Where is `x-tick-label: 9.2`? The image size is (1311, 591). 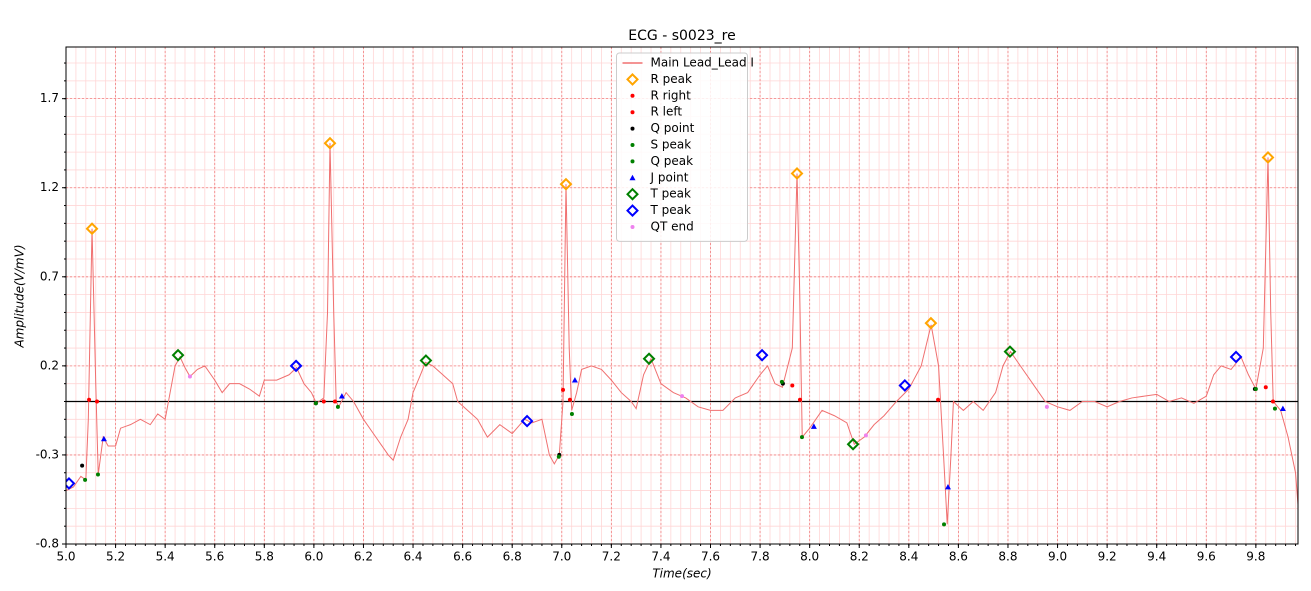 x-tick-label: 9.2 is located at coordinates (1107, 557).